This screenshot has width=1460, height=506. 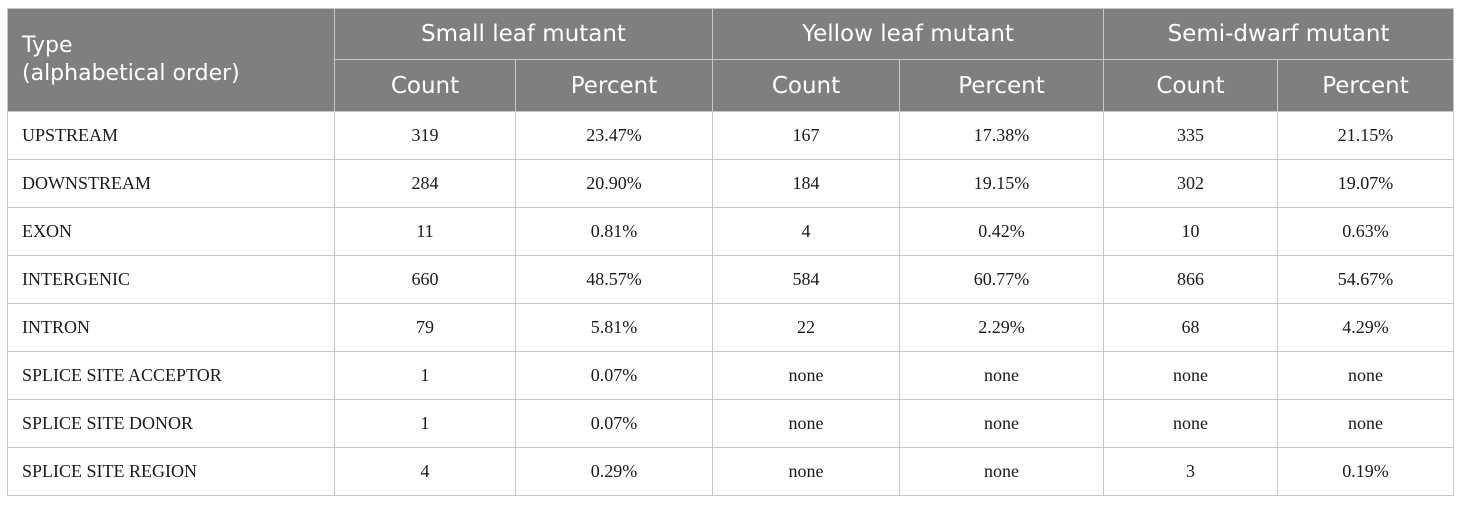 What do you see at coordinates (1001, 183) in the screenshot?
I see `percent-cell: 19.15%` at bounding box center [1001, 183].